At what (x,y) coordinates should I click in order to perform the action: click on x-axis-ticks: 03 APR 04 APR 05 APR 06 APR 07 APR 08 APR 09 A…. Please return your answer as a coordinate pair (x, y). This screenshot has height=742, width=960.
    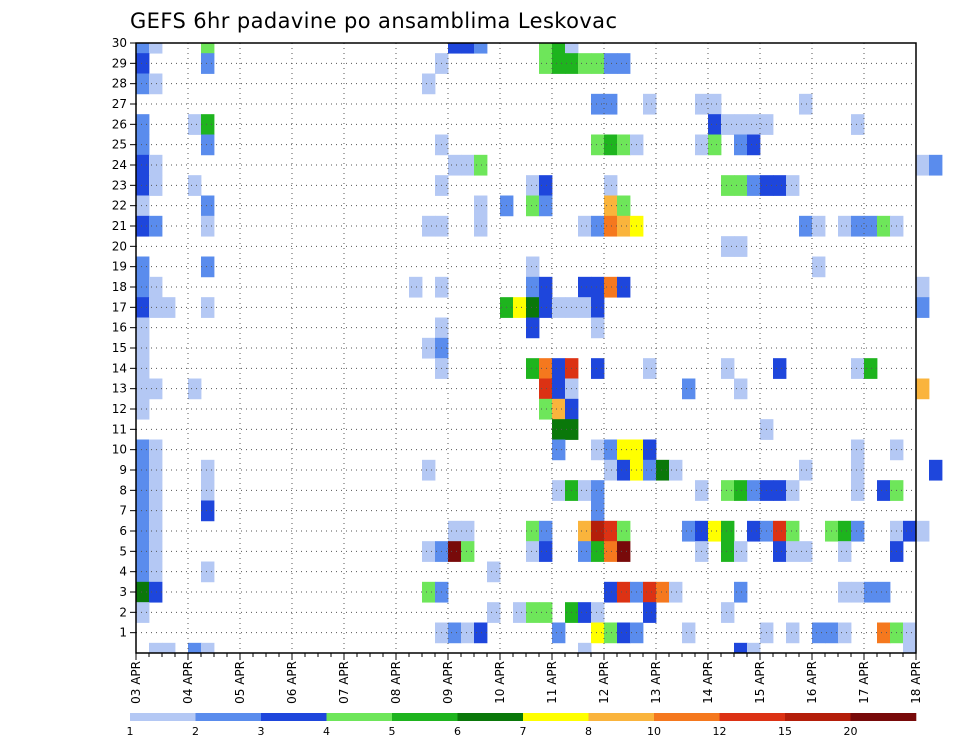
    Looking at the image, I should click on (526, 678).